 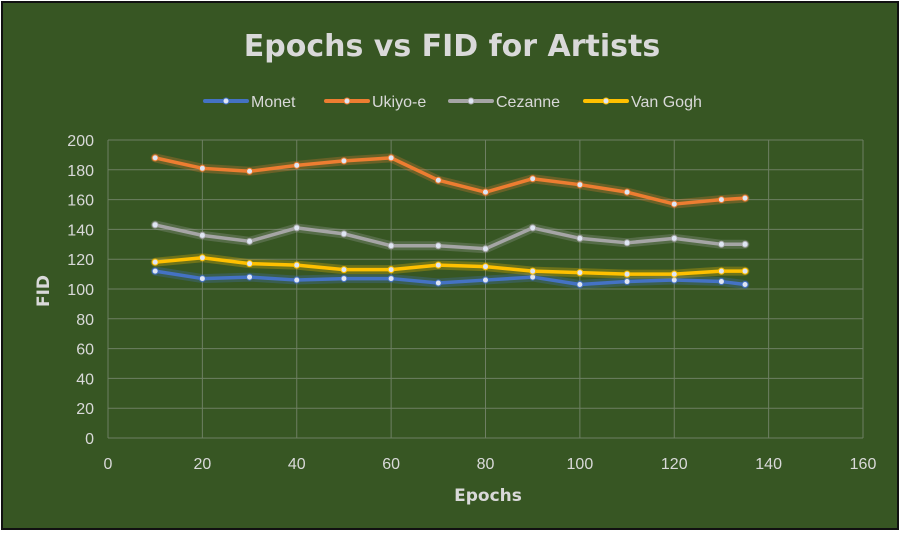 I want to click on y-tick-label: 120, so click(x=80, y=260).